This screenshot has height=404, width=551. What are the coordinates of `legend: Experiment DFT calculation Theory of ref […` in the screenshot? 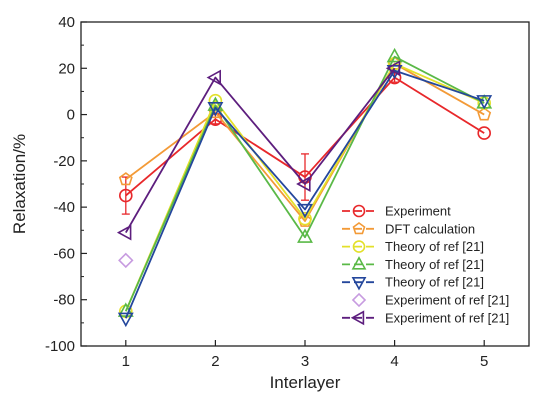 It's located at (425, 264).